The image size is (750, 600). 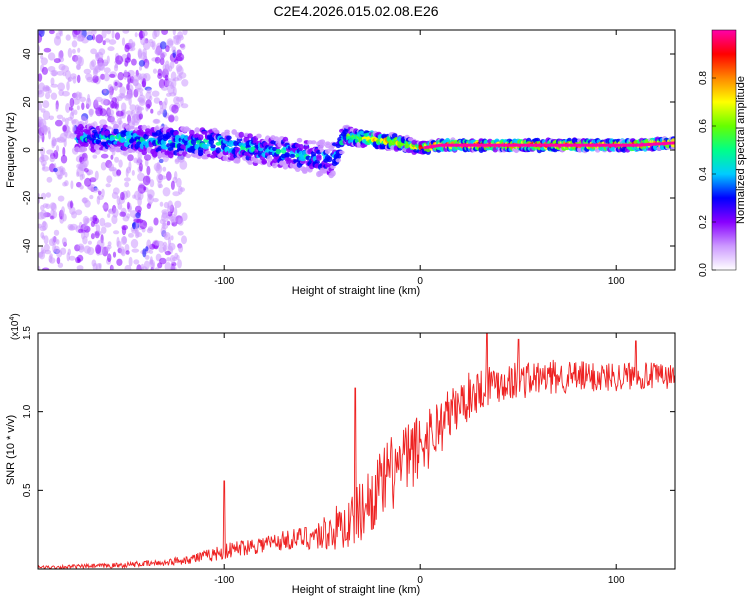 What do you see at coordinates (355, 11) in the screenshot?
I see `figure-title: C2E4.2026.015.02.08.E26` at bounding box center [355, 11].